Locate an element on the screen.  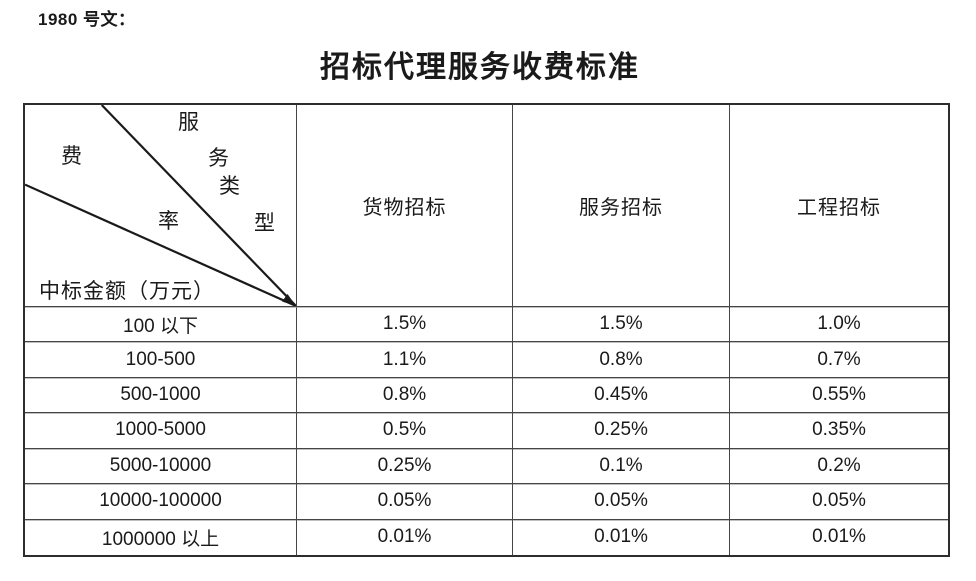
diagonal-corner-cell: 费 率 服 务 类 型 中标金额（万元） is located at coordinates (161, 206).